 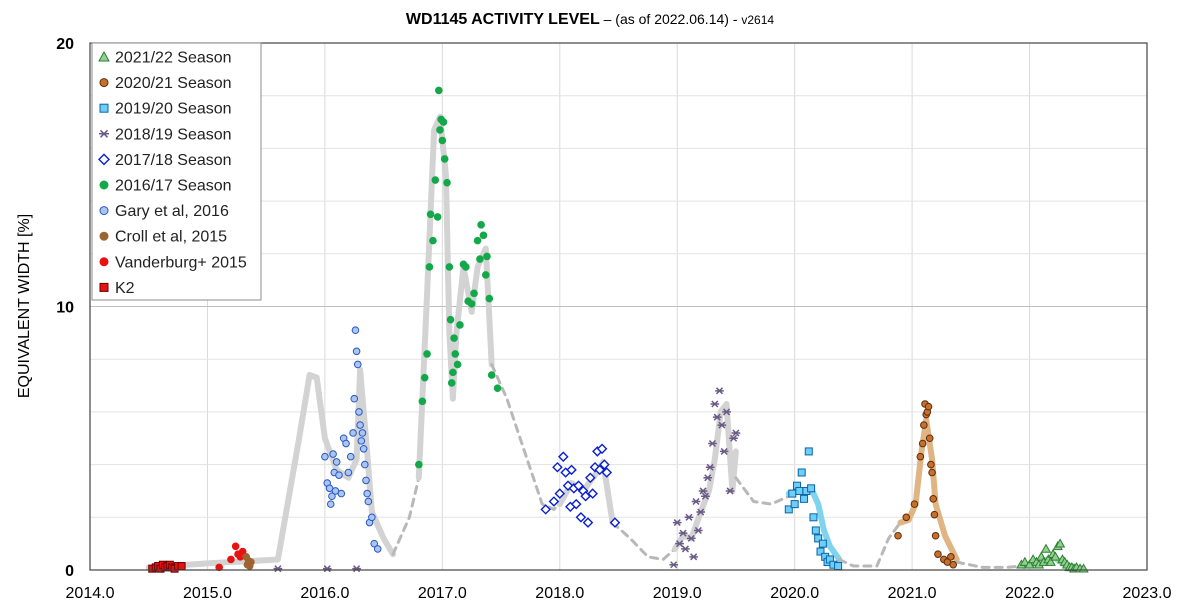 What do you see at coordinates (104, 185) in the screenshot?
I see `legend-marker-2016-17-season` at bounding box center [104, 185].